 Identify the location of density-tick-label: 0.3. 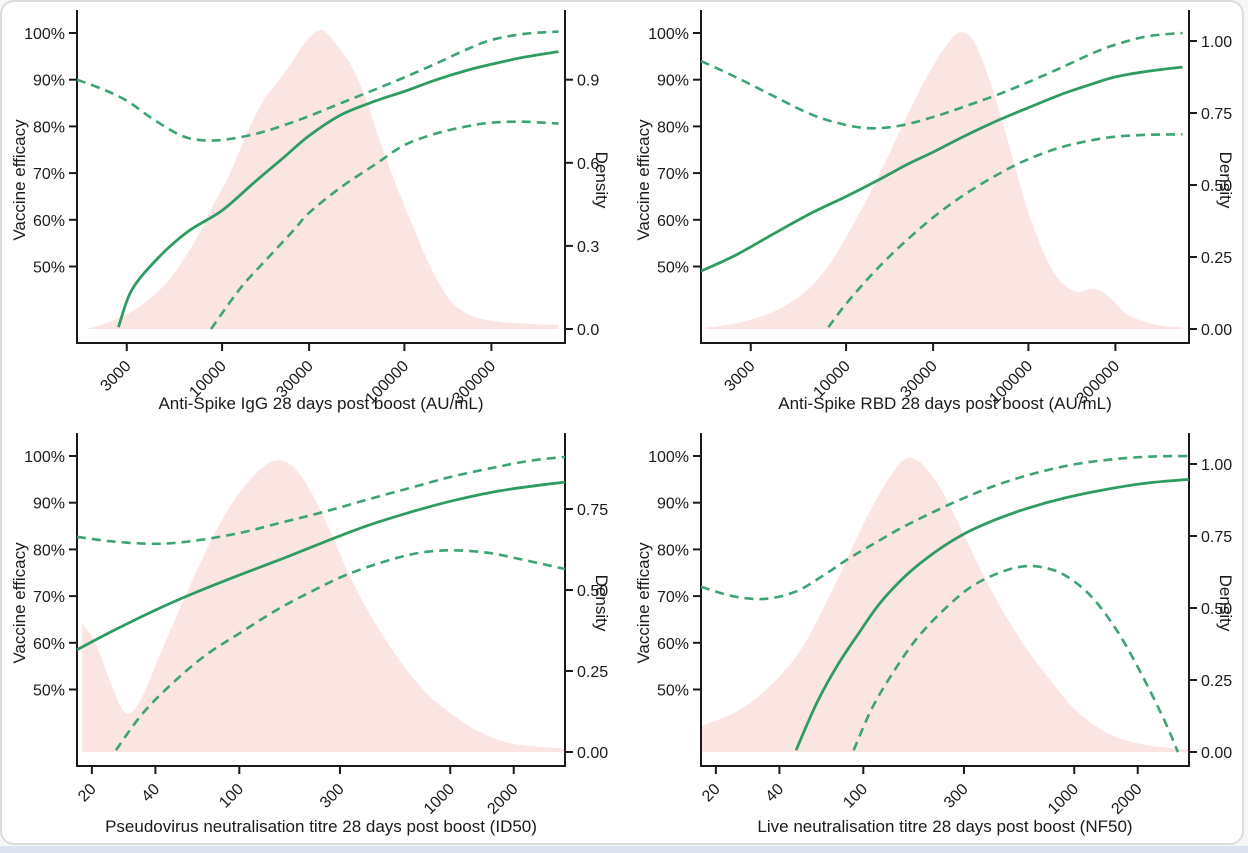
(588, 247).